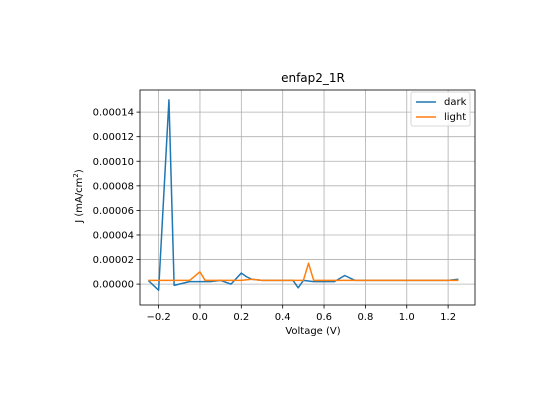  Describe the element at coordinates (79, 201) in the screenshot. I see `y-axis-label-main: J (mA/cm` at that location.